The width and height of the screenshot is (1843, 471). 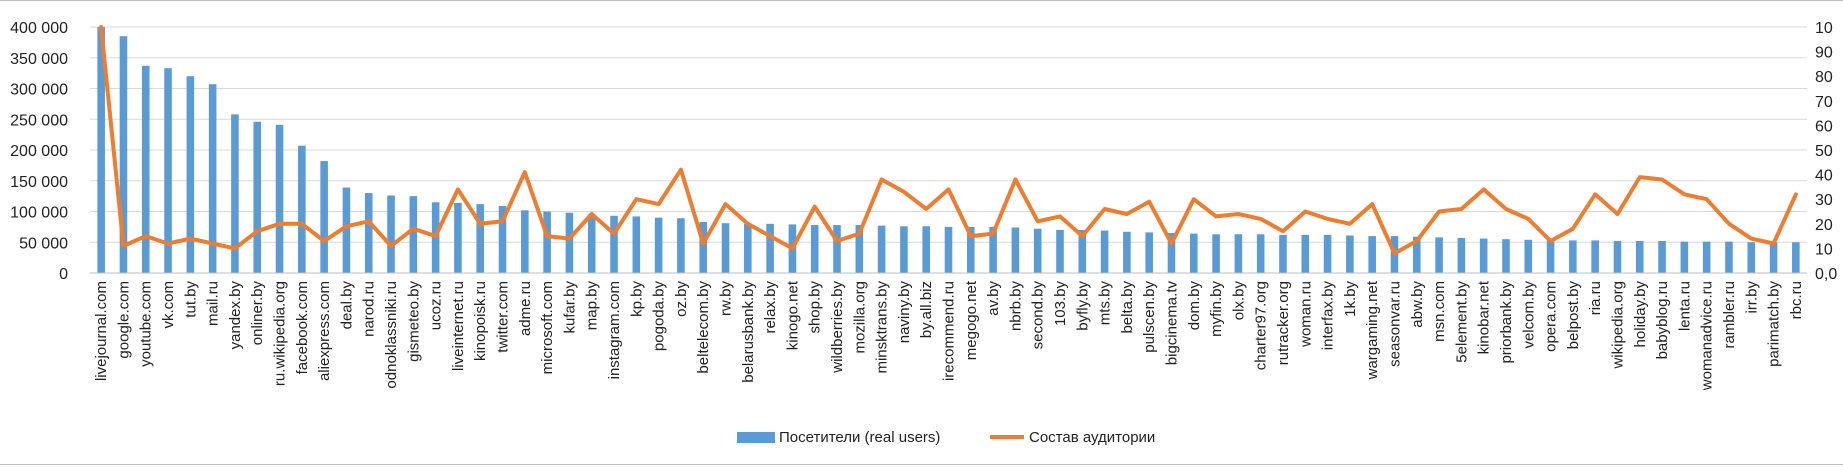 What do you see at coordinates (1060, 304) in the screenshot?
I see `category-label: 103.by` at bounding box center [1060, 304].